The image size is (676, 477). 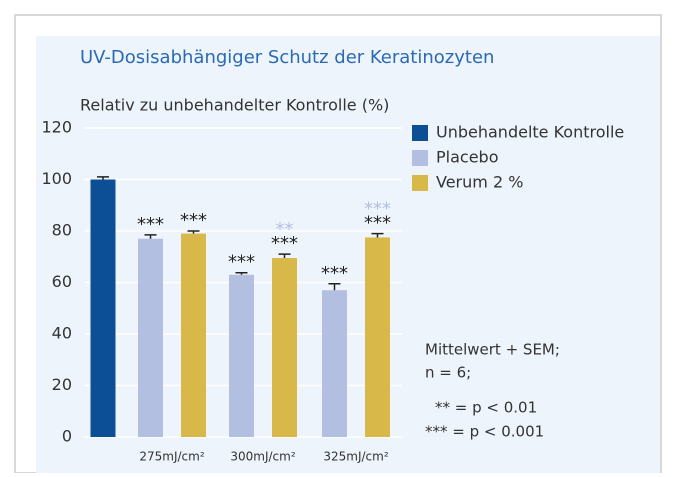 I want to click on significance-label: **, so click(x=285, y=229).